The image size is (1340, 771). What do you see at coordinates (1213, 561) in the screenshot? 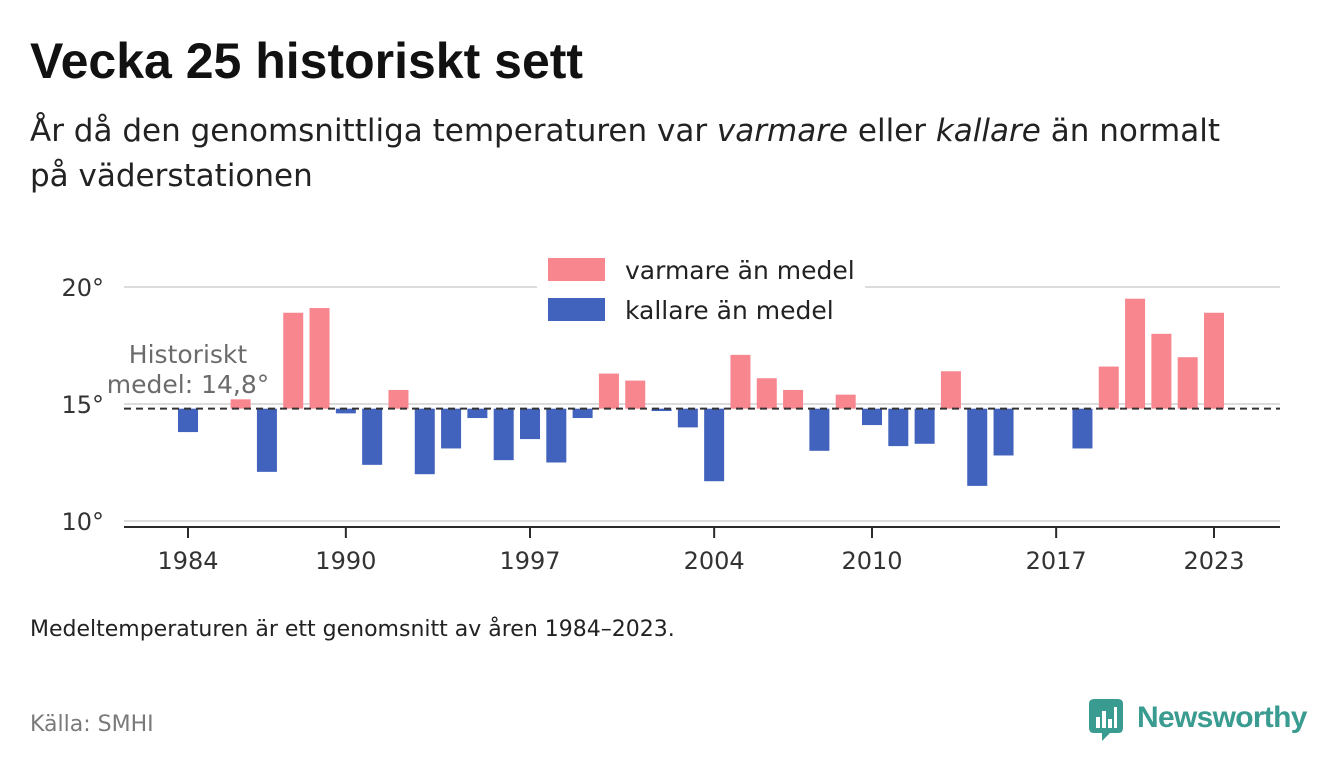
I see `x-tick-label: 2023` at bounding box center [1213, 561].